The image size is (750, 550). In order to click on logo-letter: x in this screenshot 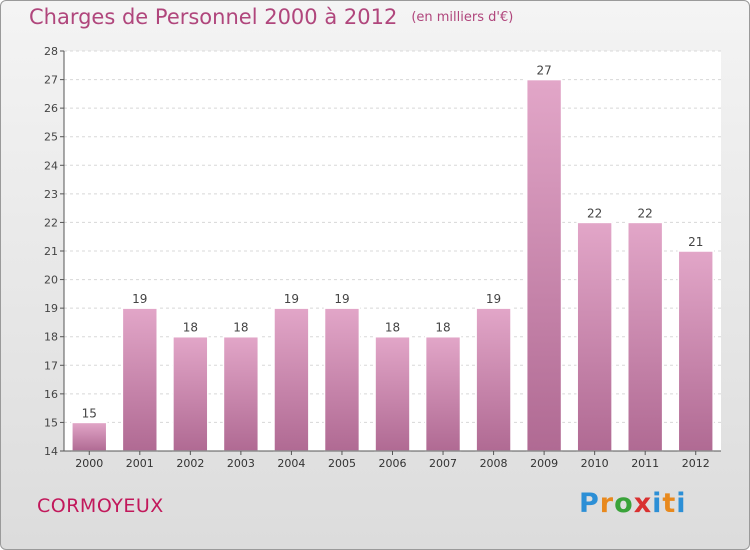, I will do `click(643, 503)`.